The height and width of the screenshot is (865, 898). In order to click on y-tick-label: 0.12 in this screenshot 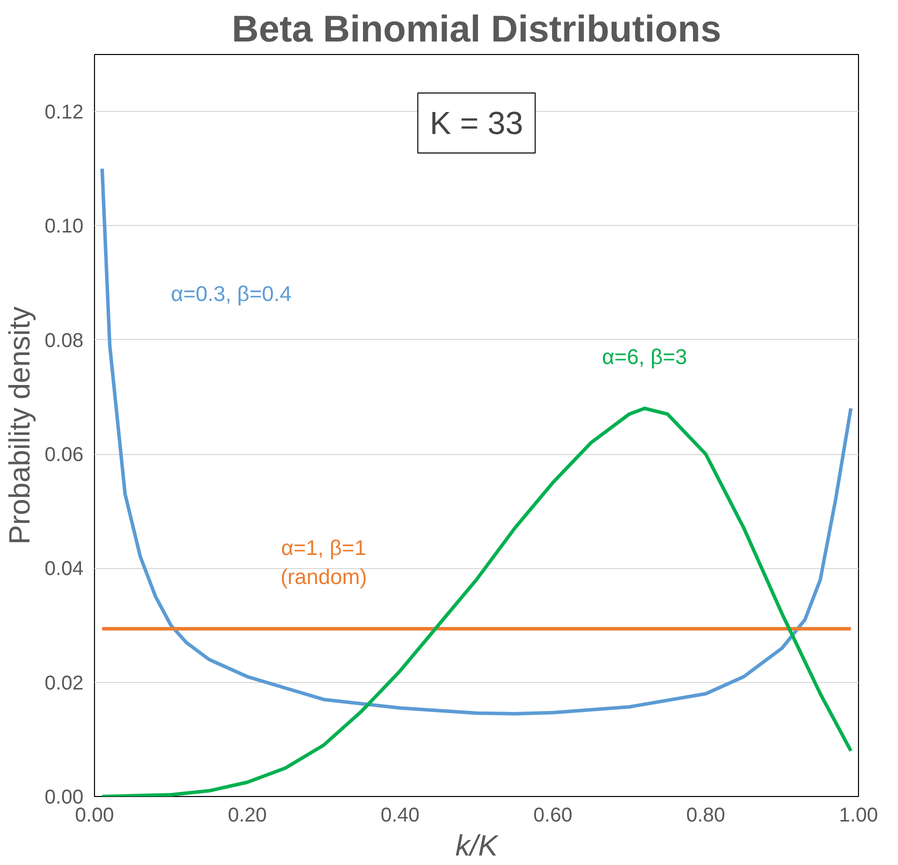, I will do `click(64, 113)`.